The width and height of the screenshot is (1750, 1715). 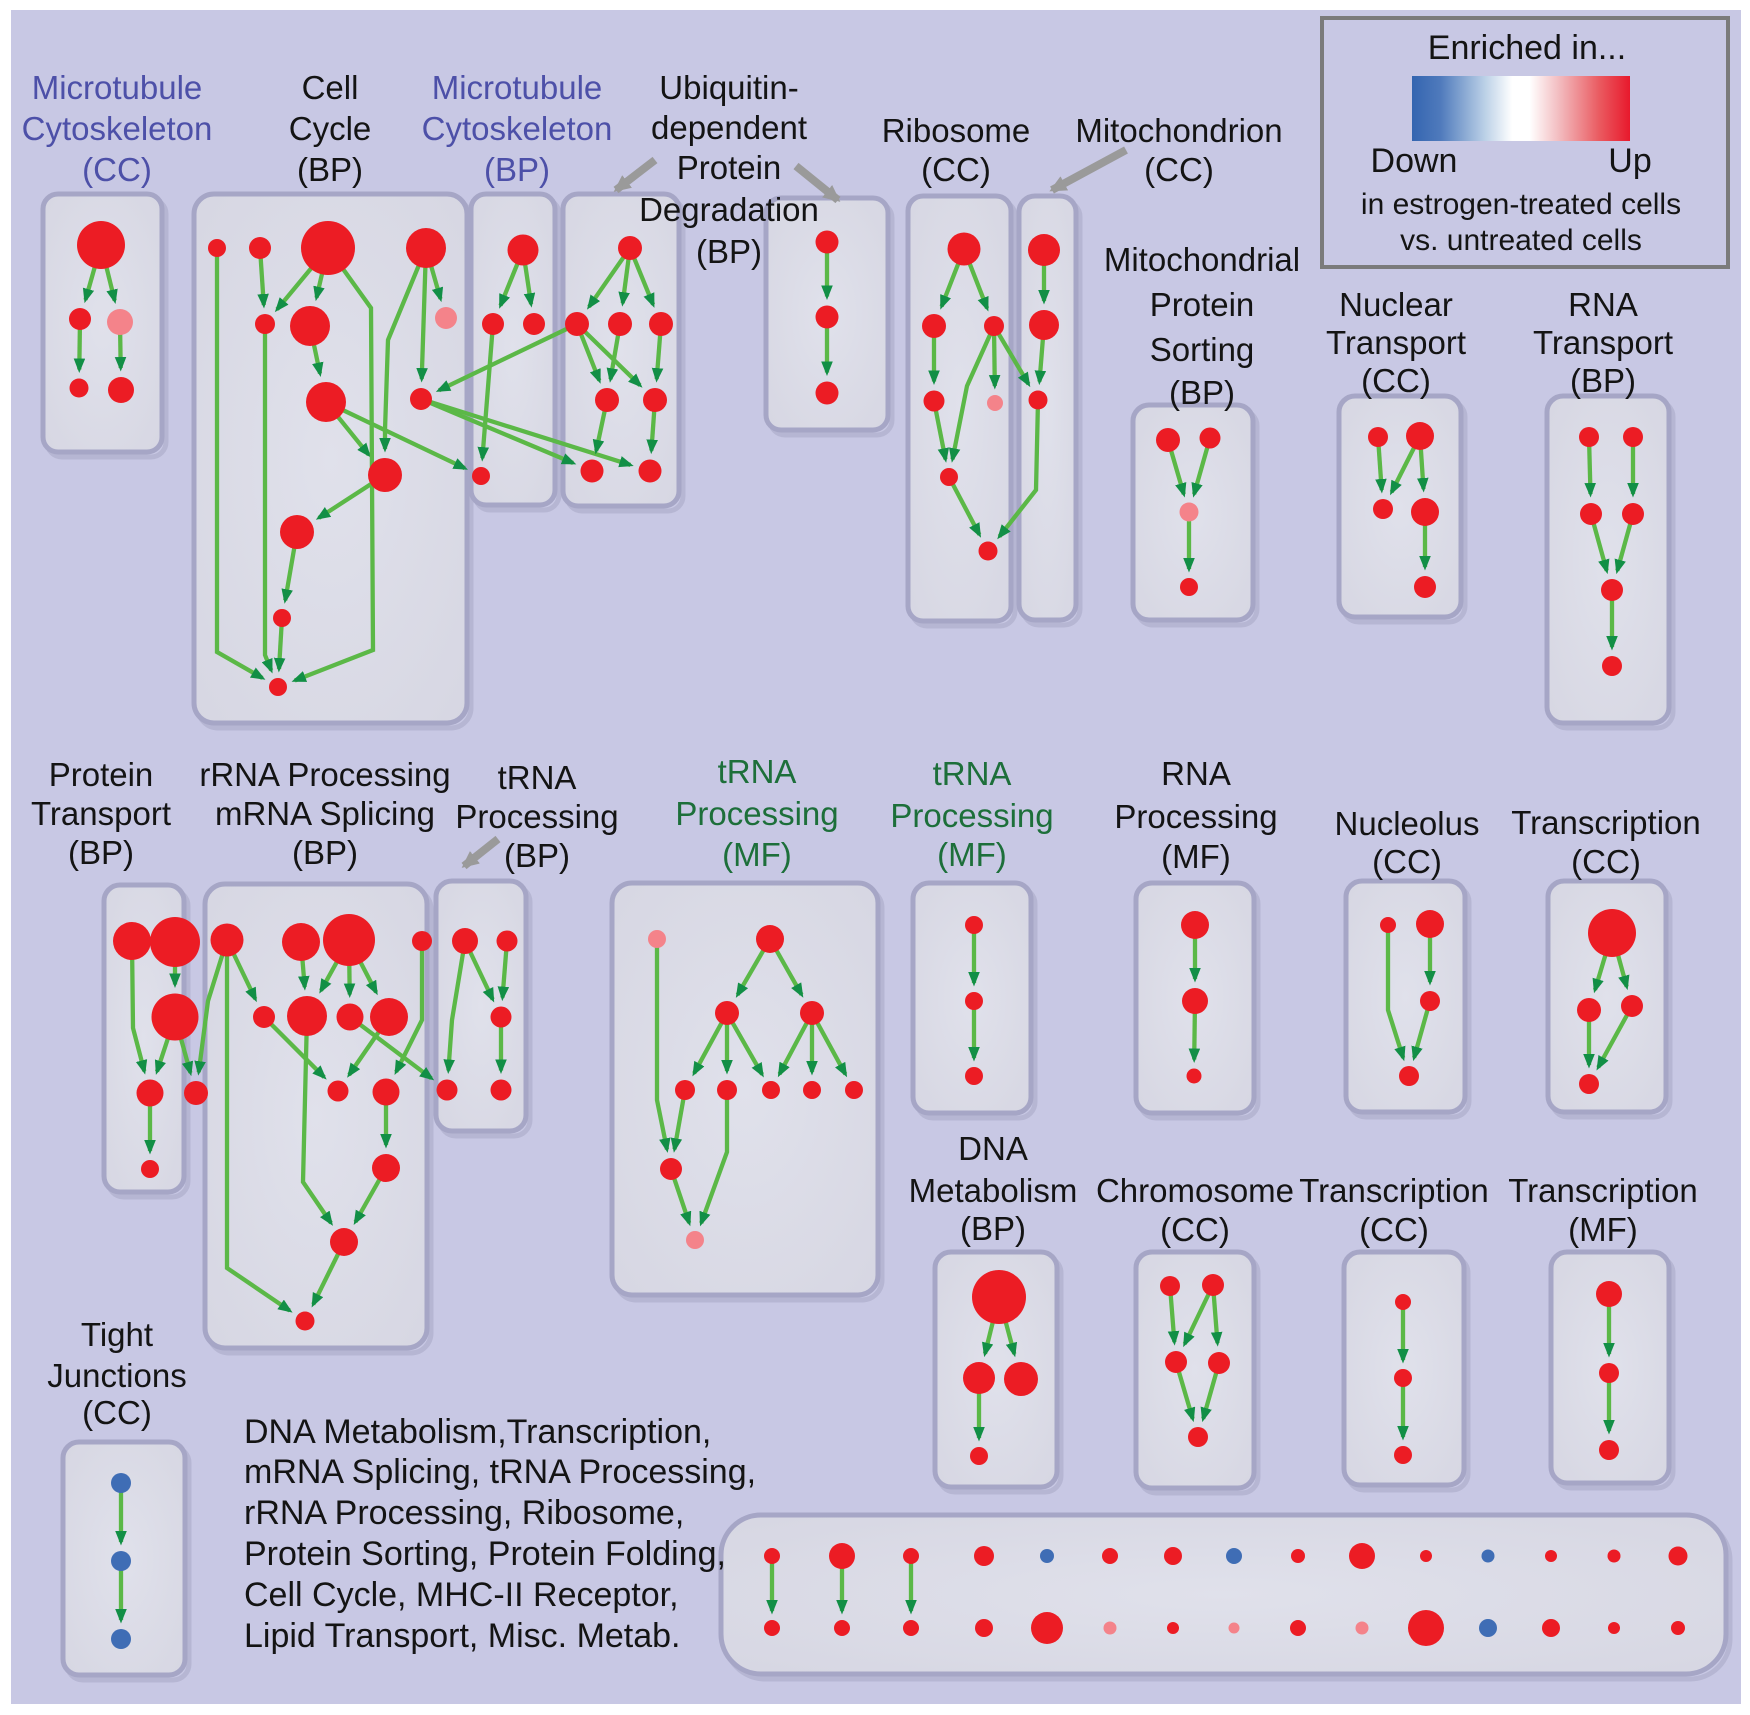 I want to click on svg-text: Ribosome, so click(x=956, y=130).